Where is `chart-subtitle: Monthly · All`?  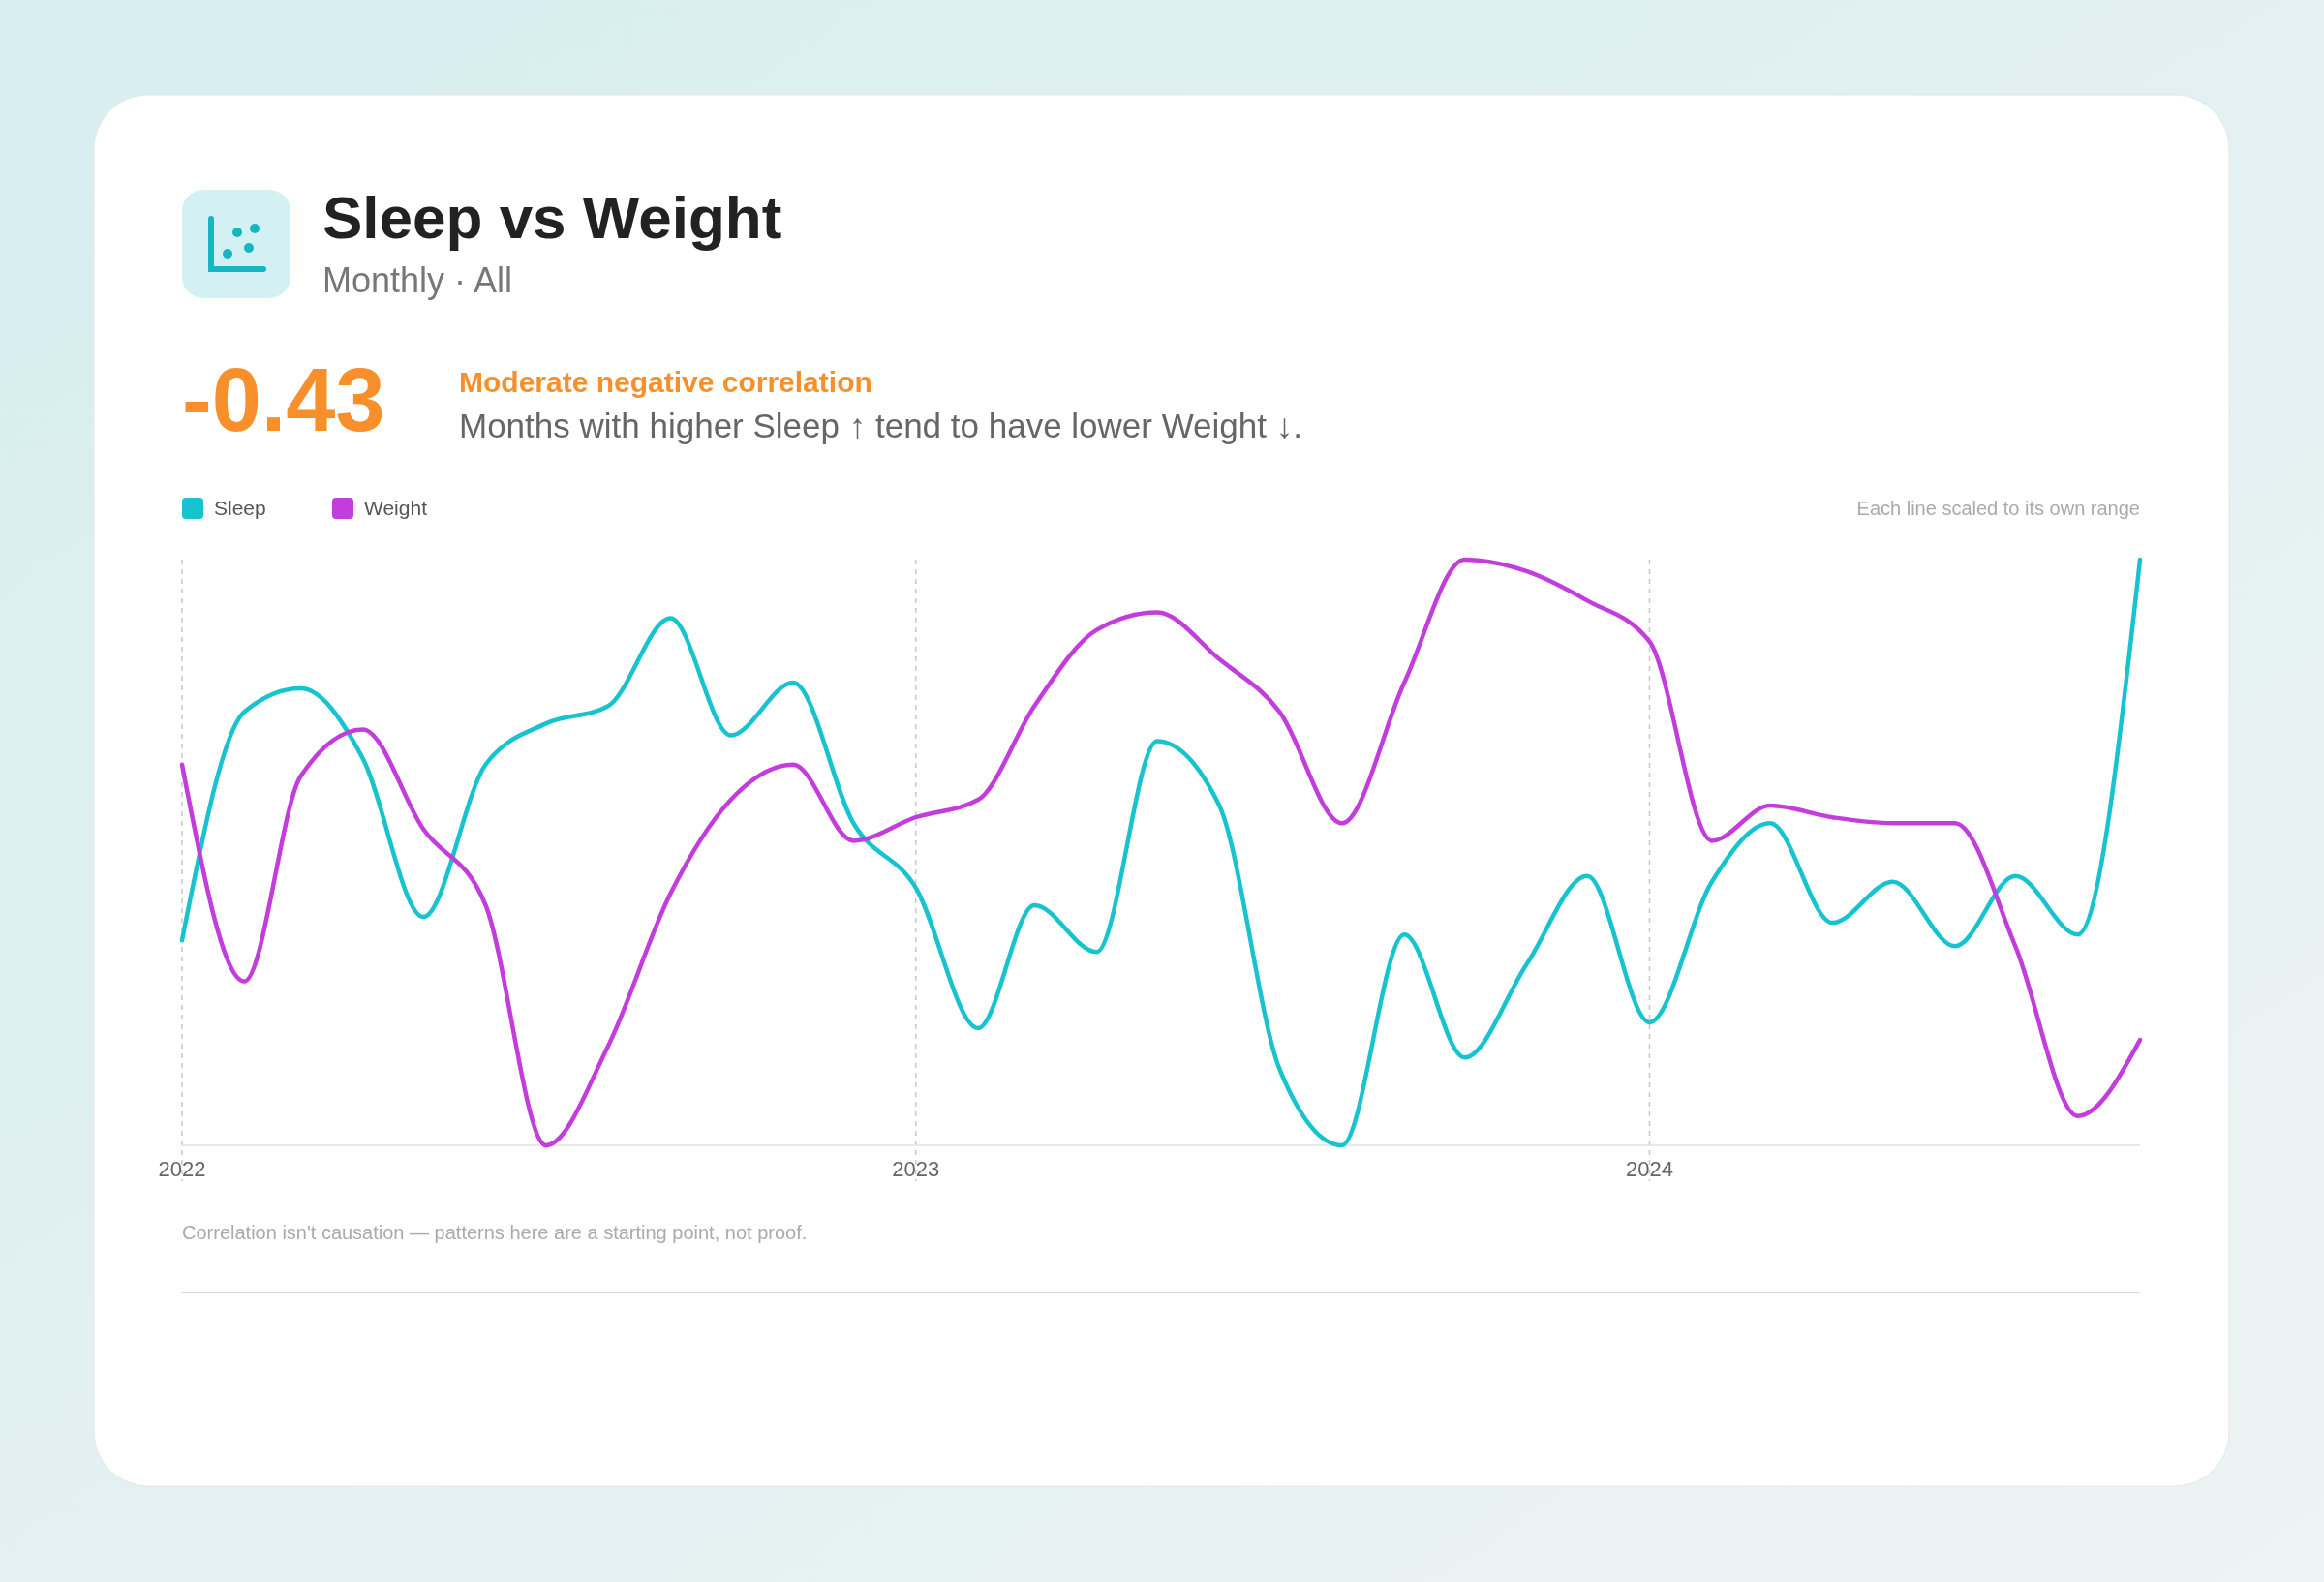 chart-subtitle: Monthly · All is located at coordinates (418, 280).